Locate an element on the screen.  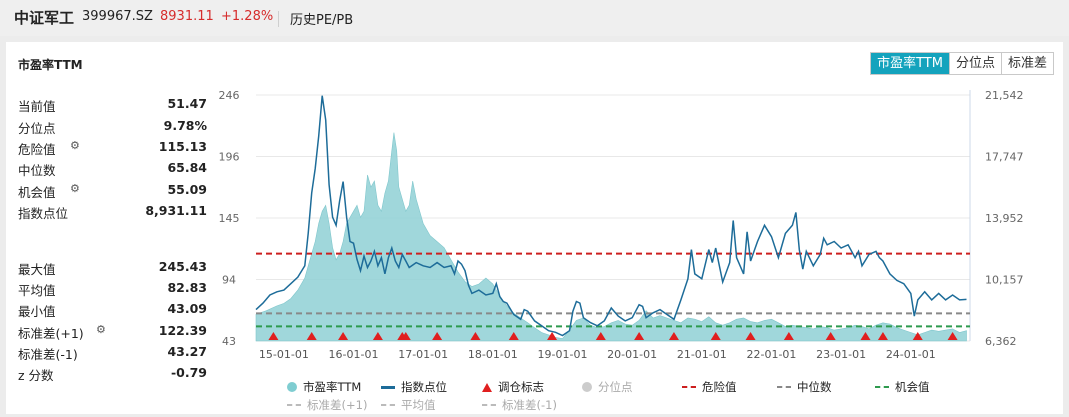
stat-value: 245.43 is located at coordinates (182, 266).